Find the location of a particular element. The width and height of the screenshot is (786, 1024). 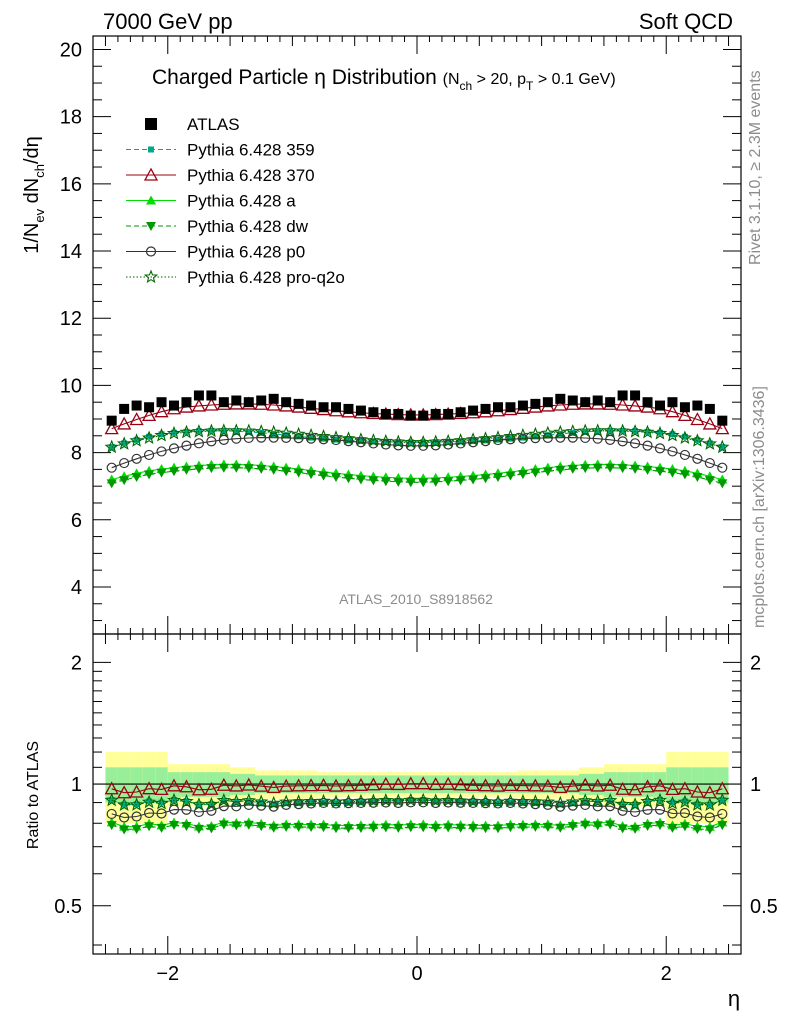

legend-entry: Pythia 6.428 370 is located at coordinates (220, 175).